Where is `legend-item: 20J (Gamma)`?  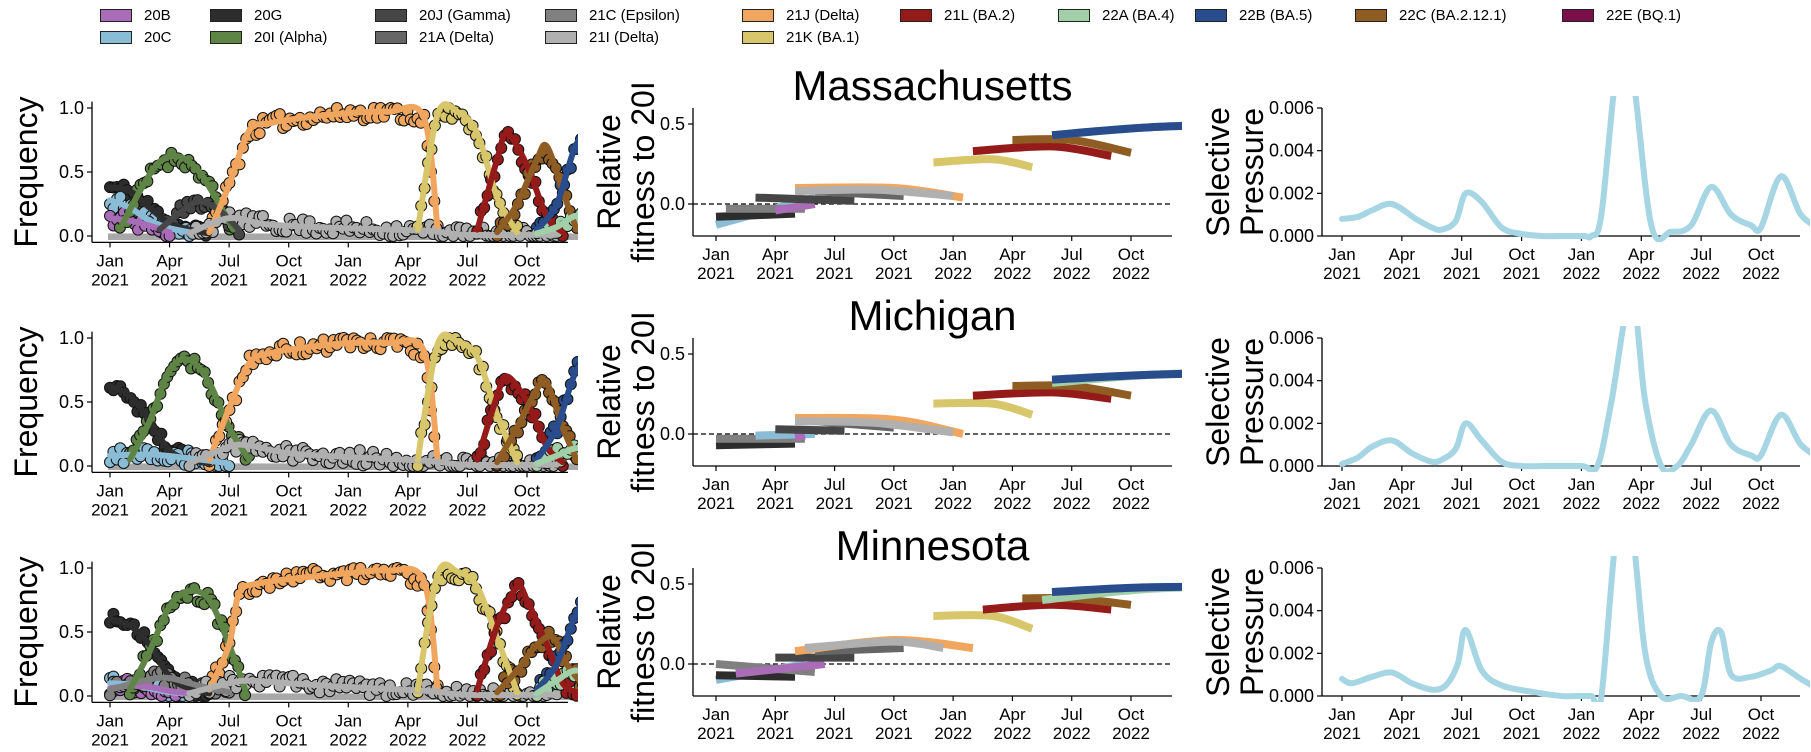
legend-item: 20J (Gamma) is located at coordinates (443, 15).